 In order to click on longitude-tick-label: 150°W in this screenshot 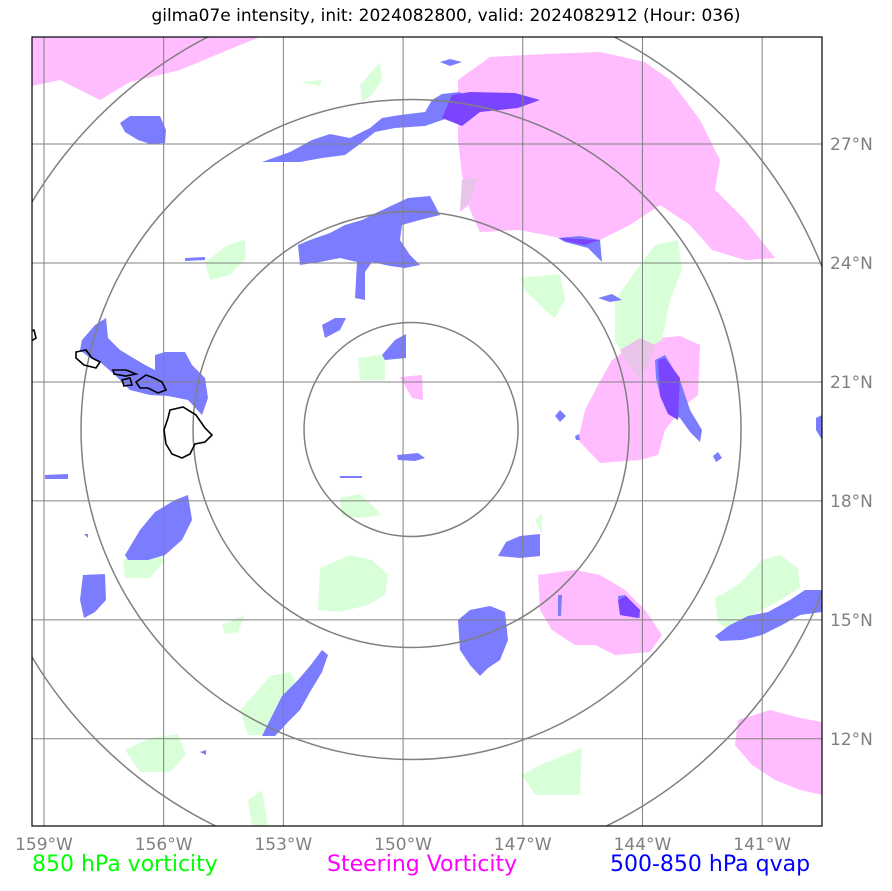, I will do `click(403, 845)`.